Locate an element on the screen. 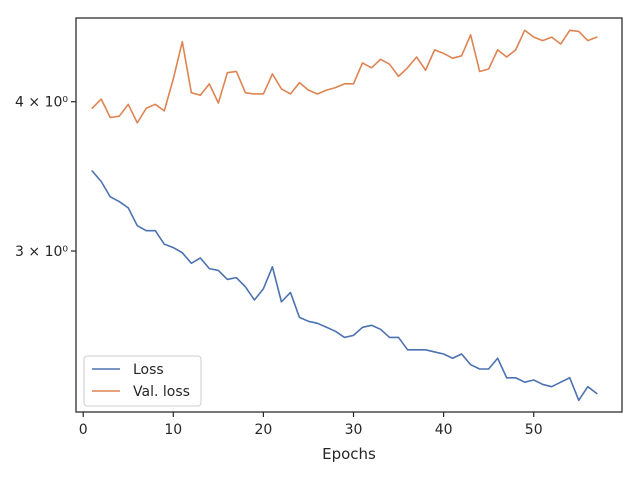  x-tick-label: 30 is located at coordinates (354, 430).